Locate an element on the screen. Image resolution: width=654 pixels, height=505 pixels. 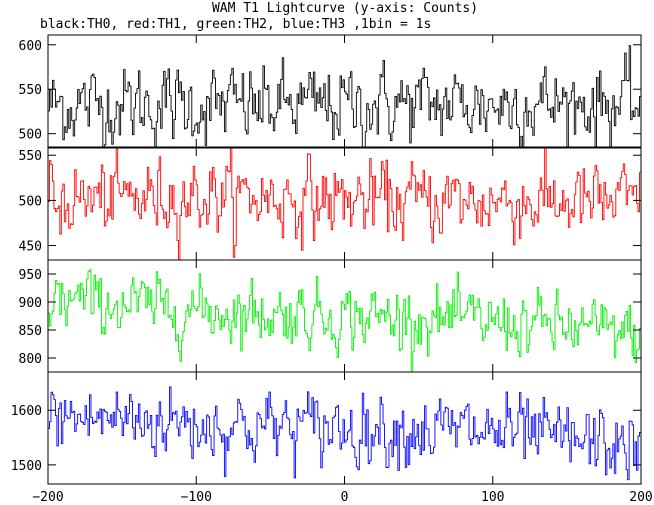
x-axis: −200 −100 0 100 200 is located at coordinates (342, 497).